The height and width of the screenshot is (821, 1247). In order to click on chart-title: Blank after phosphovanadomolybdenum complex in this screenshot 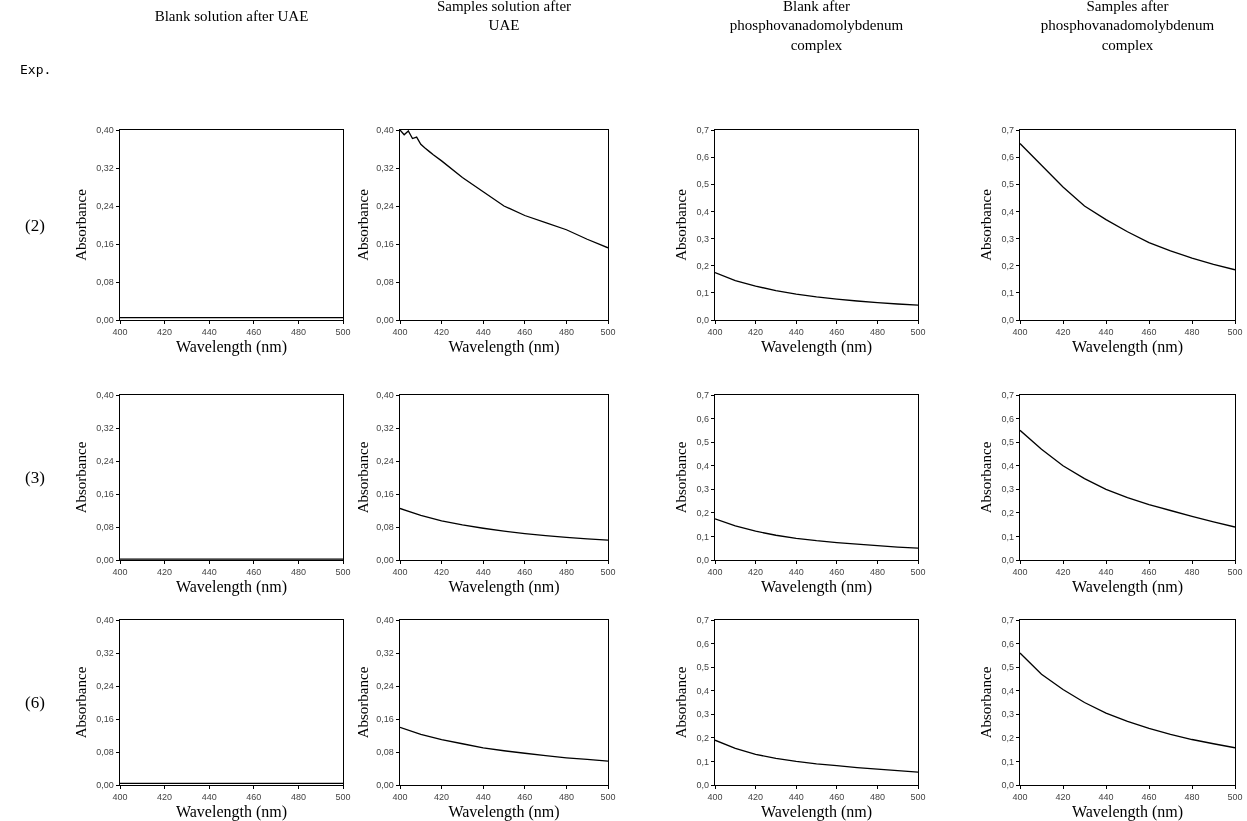, I will do `click(816, 26)`.